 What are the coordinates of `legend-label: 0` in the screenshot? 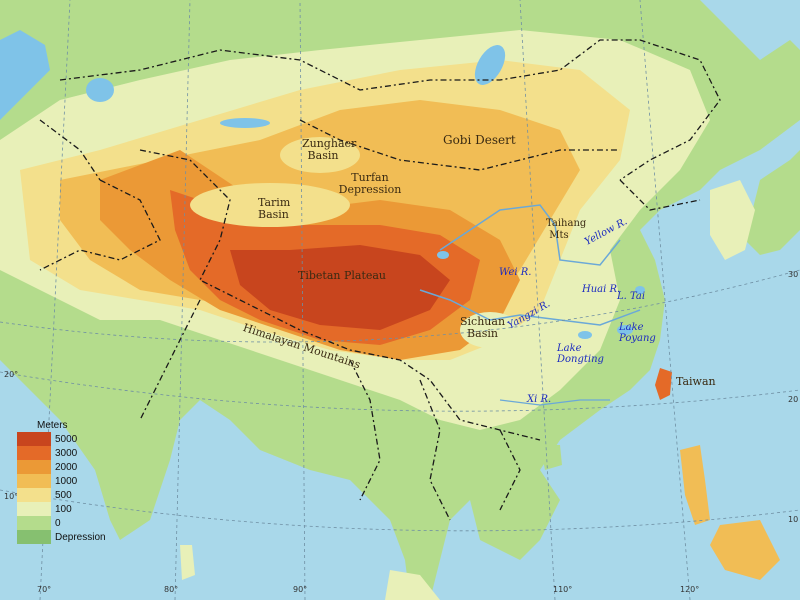 It's located at (58, 523).